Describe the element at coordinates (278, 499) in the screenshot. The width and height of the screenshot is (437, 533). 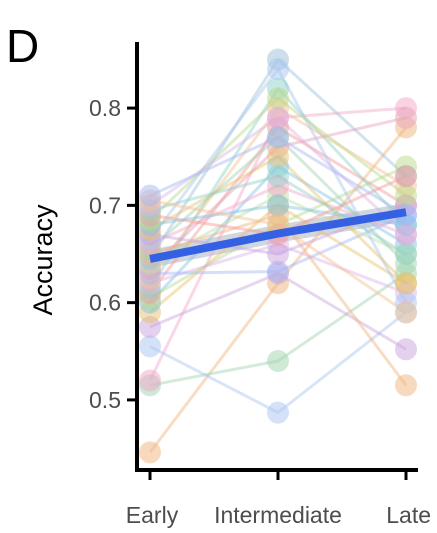
I see `x-ticks: Early Intermediate Late` at that location.